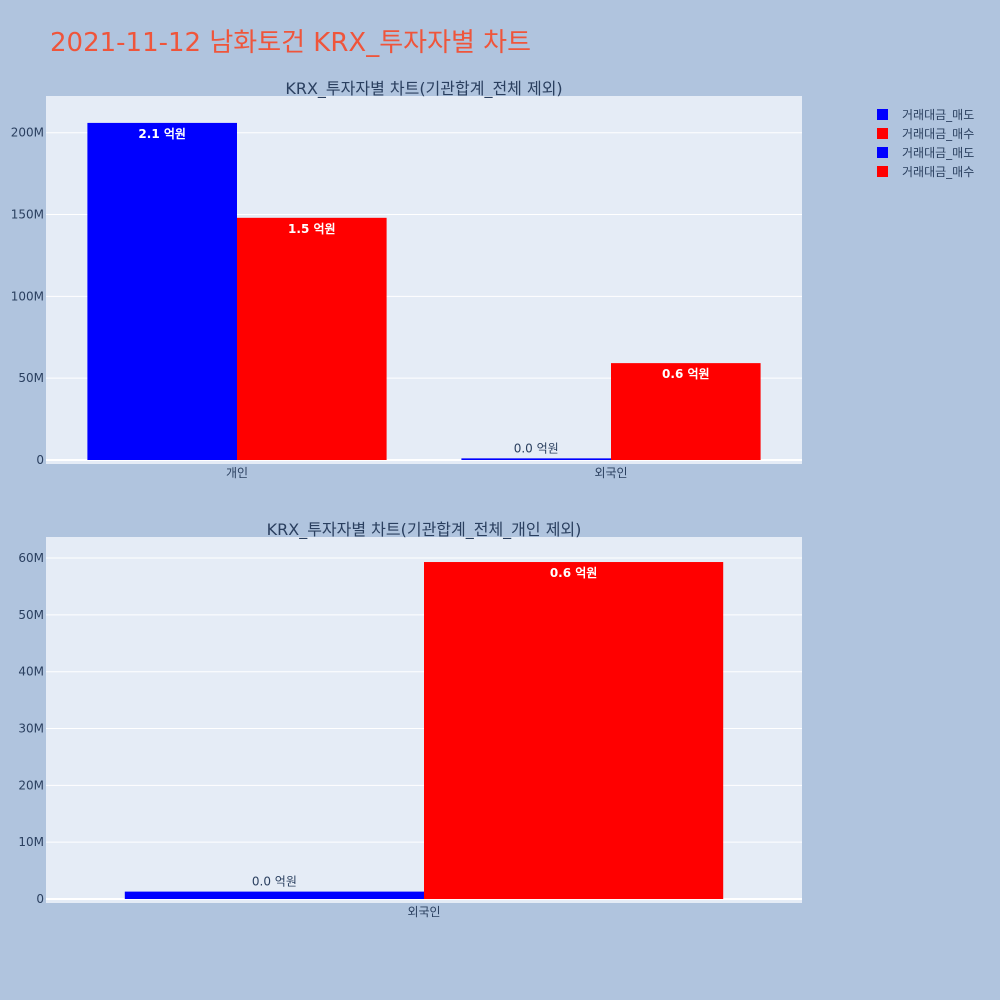 This screenshot has height=1000, width=1000. What do you see at coordinates (312, 229) in the screenshot?
I see `bar-value-label: 1.5 억원` at bounding box center [312, 229].